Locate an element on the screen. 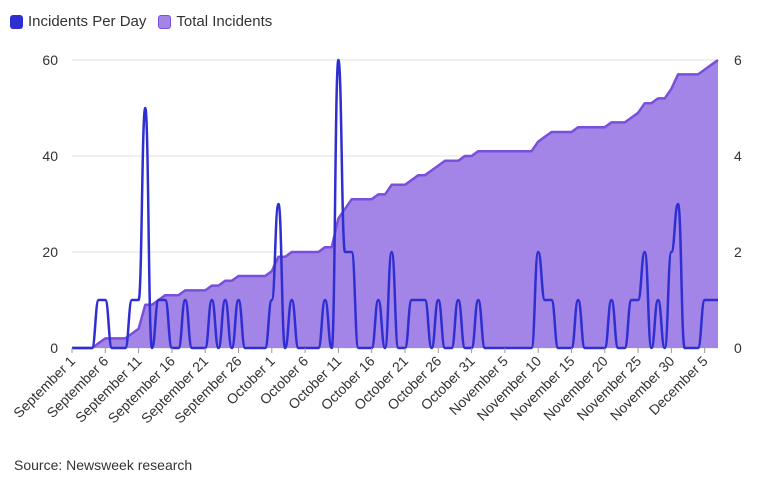 This screenshot has height=488, width=760. y-left-tick-label: 60 is located at coordinates (50, 60).